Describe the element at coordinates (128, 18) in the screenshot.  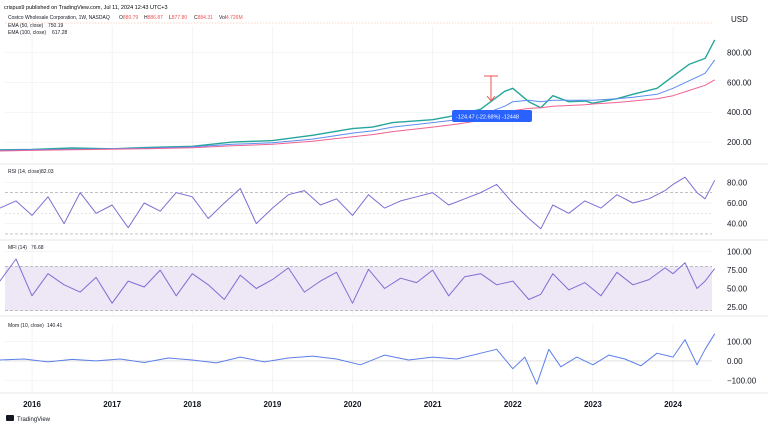
I see `ohlc-o: O880.79` at that location.